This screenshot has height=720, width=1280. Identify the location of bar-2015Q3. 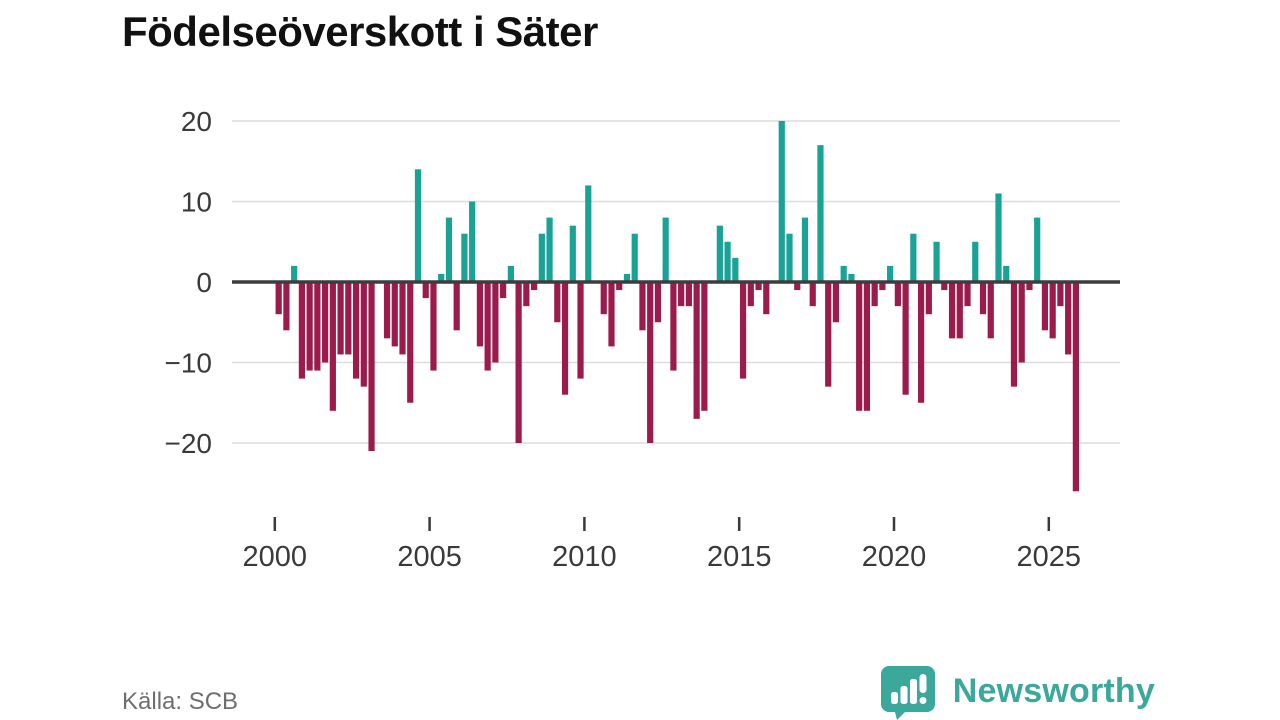
(758, 286).